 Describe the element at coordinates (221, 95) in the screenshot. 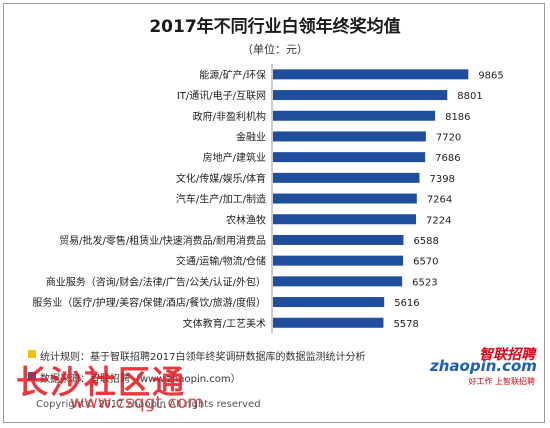

I see `category-label: IT/通讯/电子/互联网` at that location.